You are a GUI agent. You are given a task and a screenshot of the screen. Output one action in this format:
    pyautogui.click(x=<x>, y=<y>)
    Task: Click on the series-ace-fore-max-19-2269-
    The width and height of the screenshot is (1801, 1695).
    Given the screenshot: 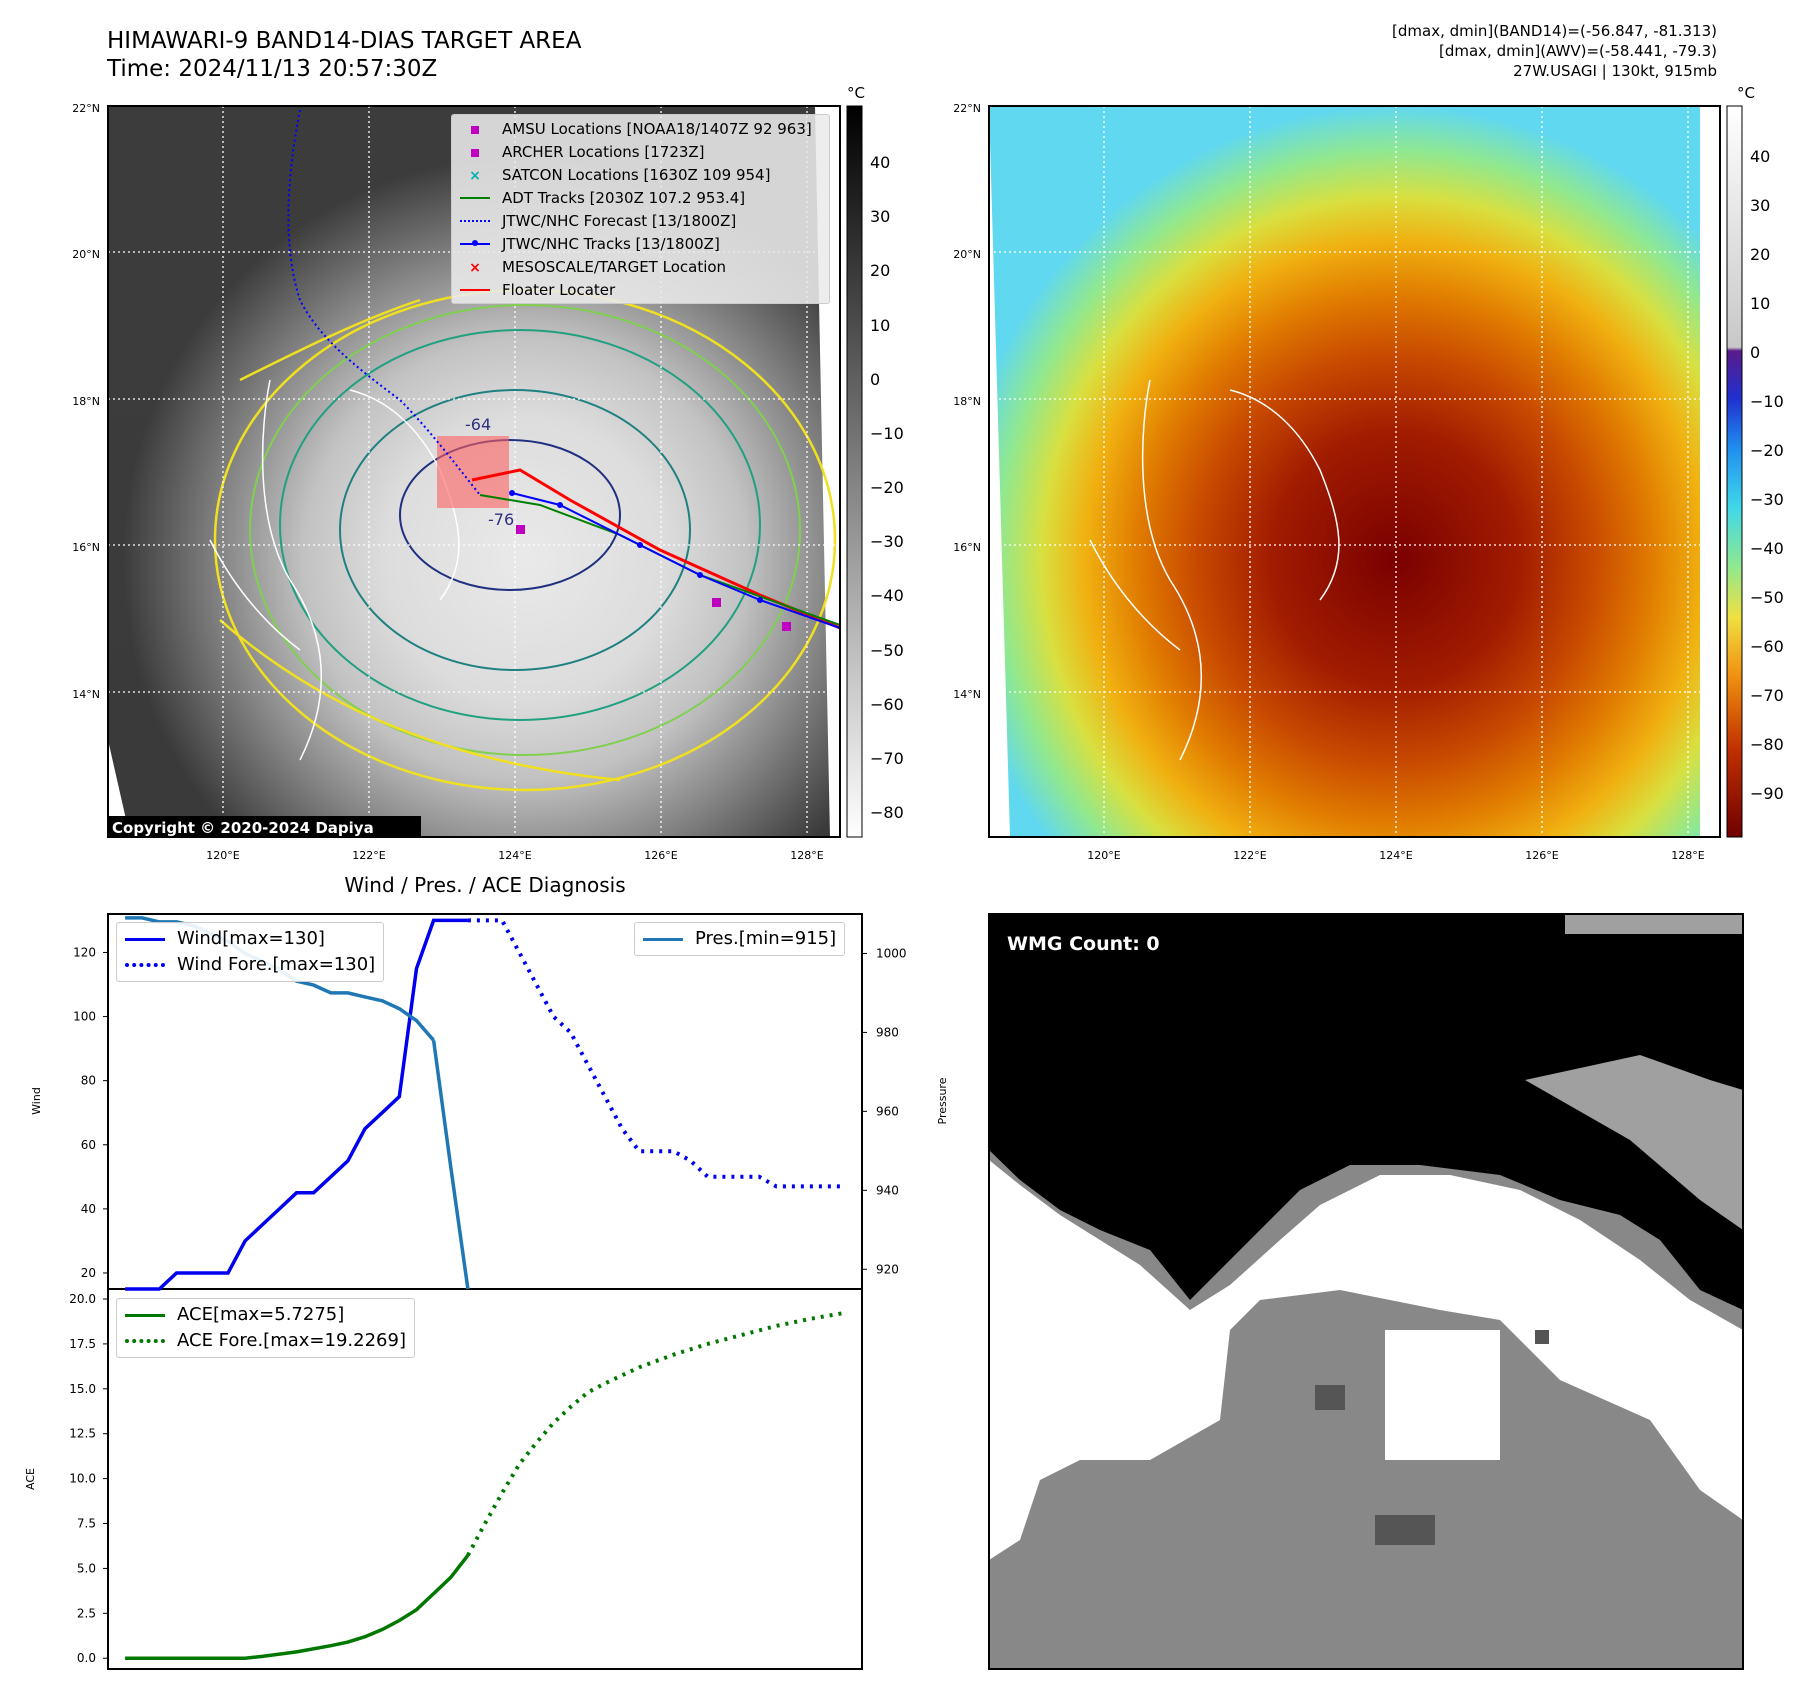 What is the action you would take?
    pyautogui.click(x=656, y=1433)
    